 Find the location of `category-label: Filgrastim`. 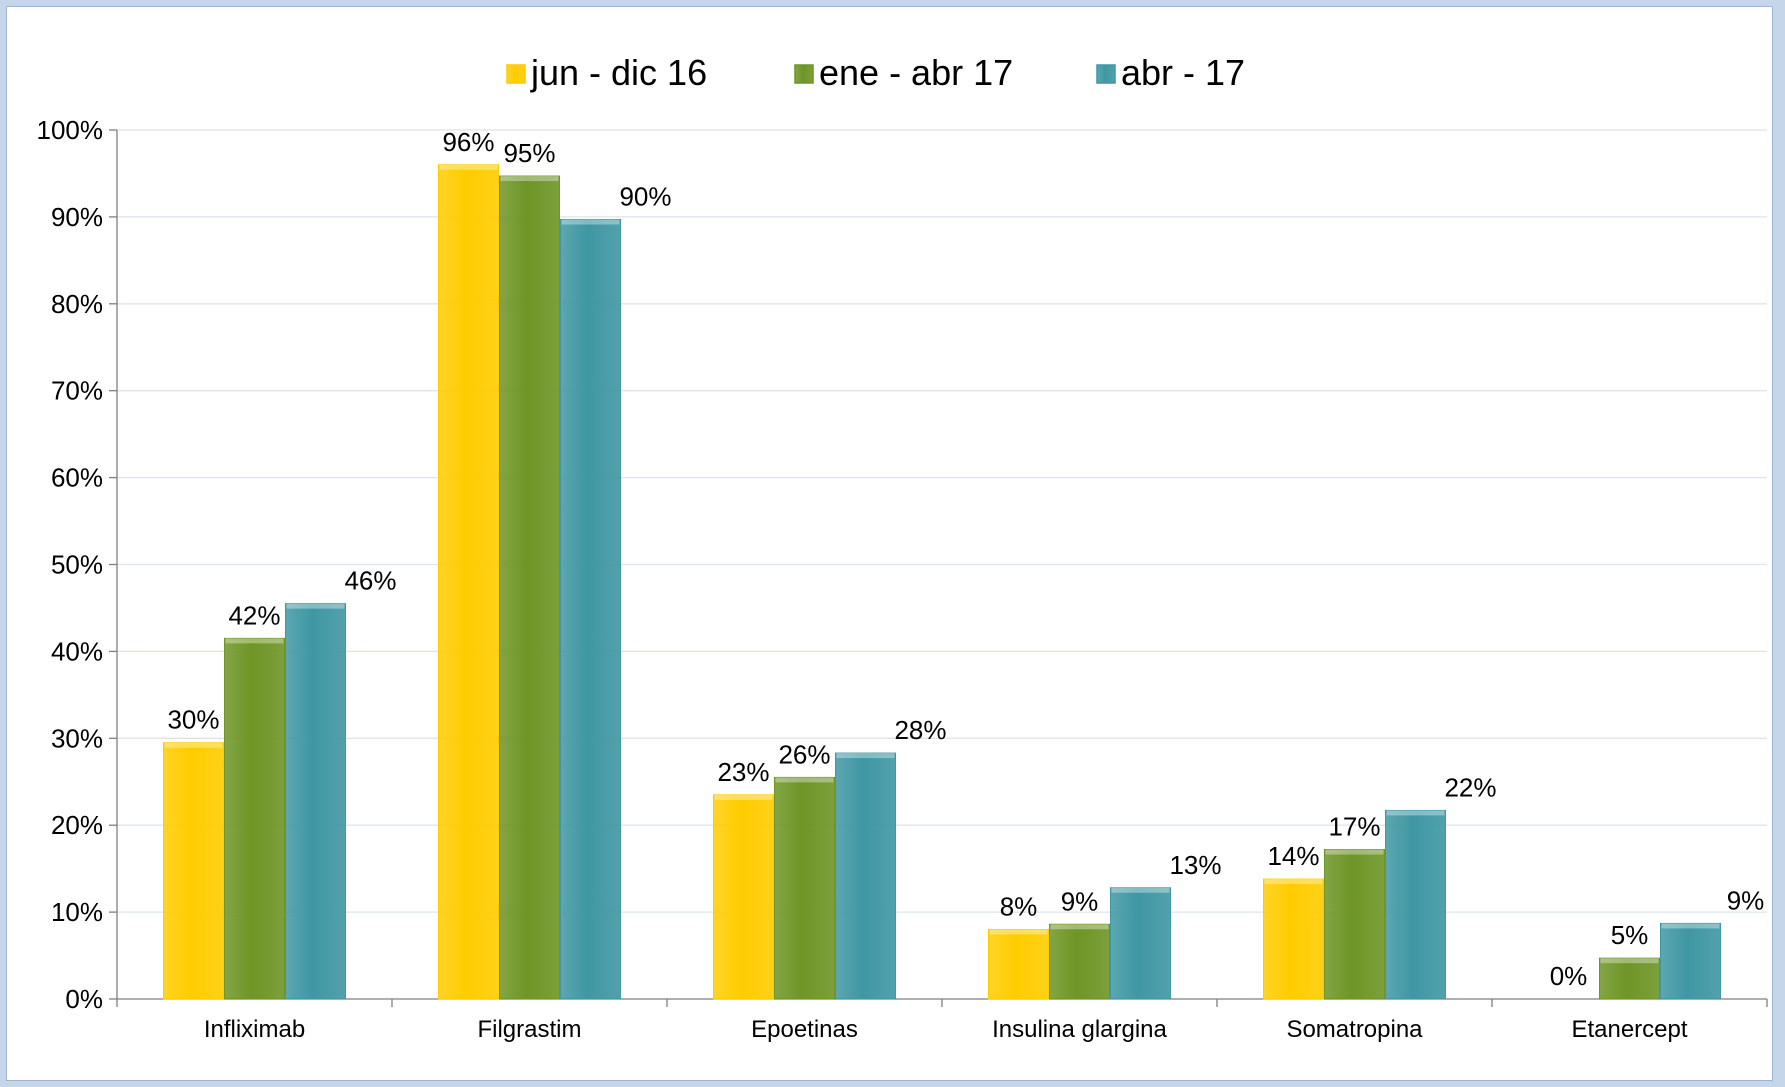

category-label: Filgrastim is located at coordinates (529, 1029).